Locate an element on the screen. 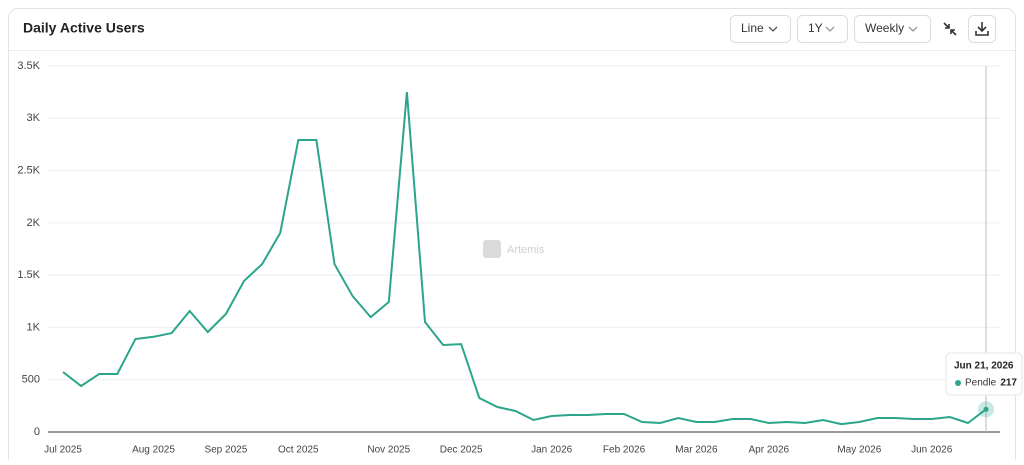 This screenshot has width=1024, height=465. x-tick-label: Aug 2025 is located at coordinates (153, 450).